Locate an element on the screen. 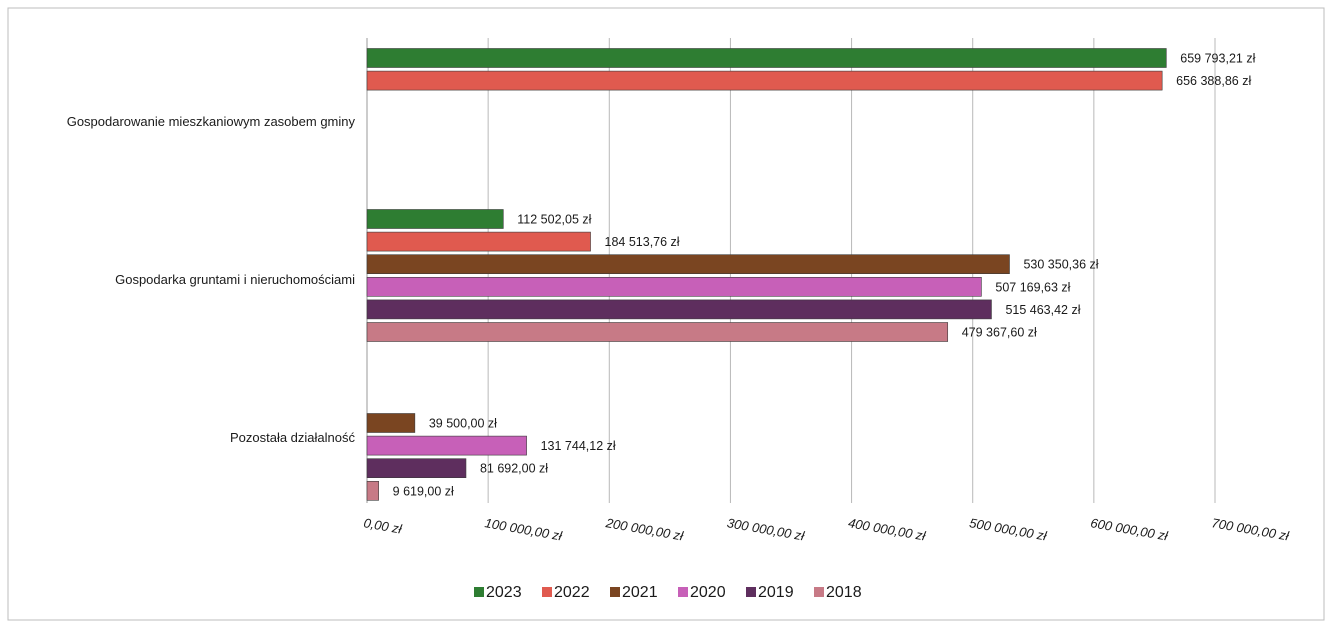 The height and width of the screenshot is (628, 1332). legend-label: 2023 is located at coordinates (504, 592).